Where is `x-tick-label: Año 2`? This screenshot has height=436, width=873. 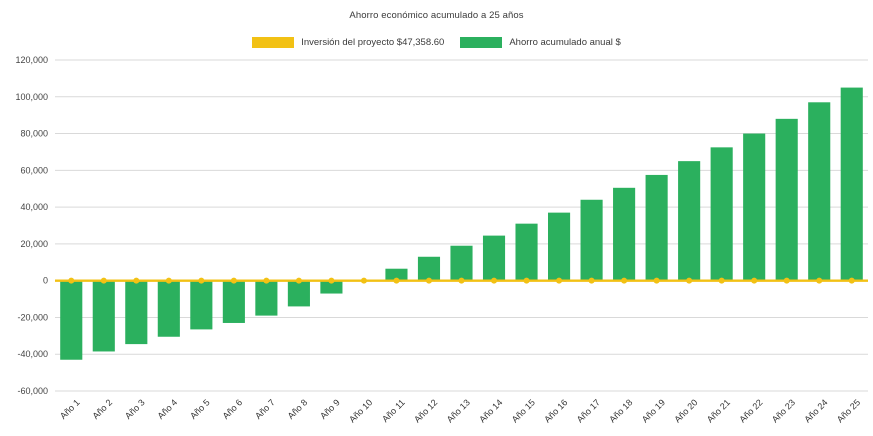 x-tick-label: Año 2 is located at coordinates (102, 409).